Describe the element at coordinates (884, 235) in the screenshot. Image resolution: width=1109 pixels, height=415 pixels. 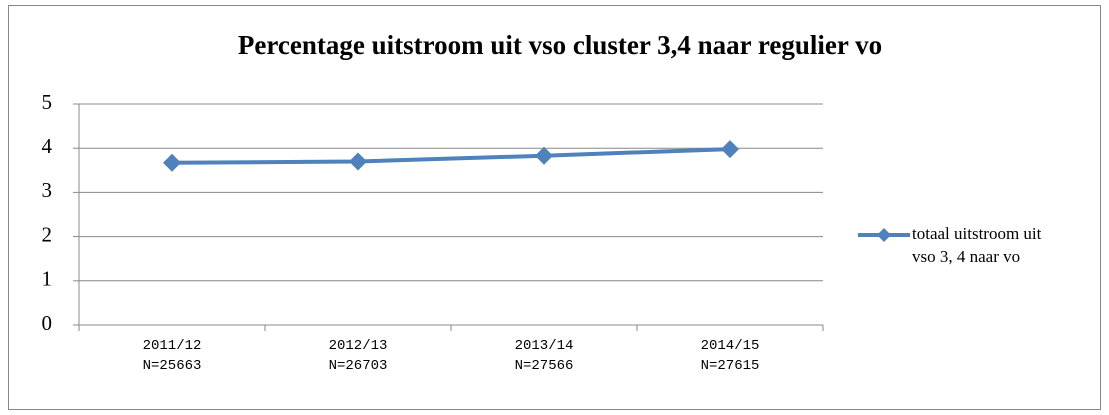
I see `legend-marker` at that location.